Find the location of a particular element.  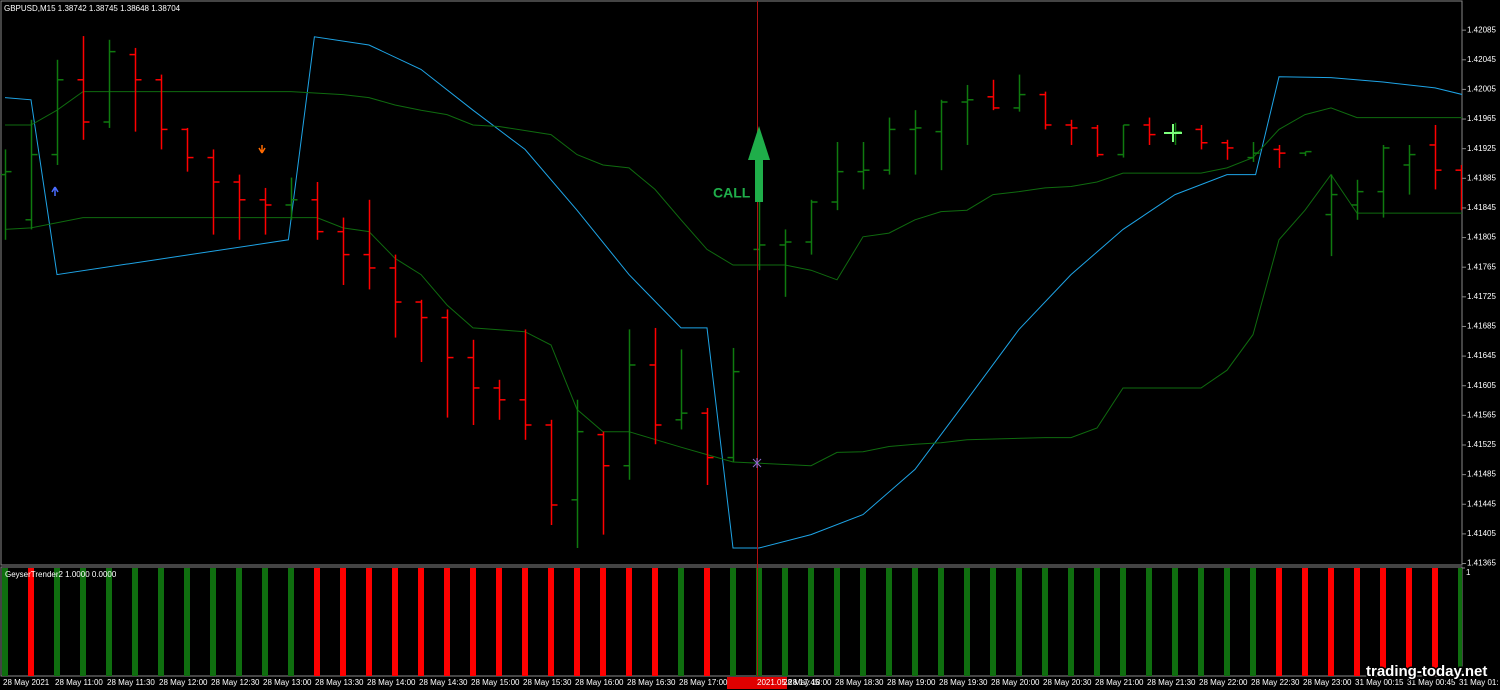

x-tick-label: 28 May 18:00 is located at coordinates (807, 682).